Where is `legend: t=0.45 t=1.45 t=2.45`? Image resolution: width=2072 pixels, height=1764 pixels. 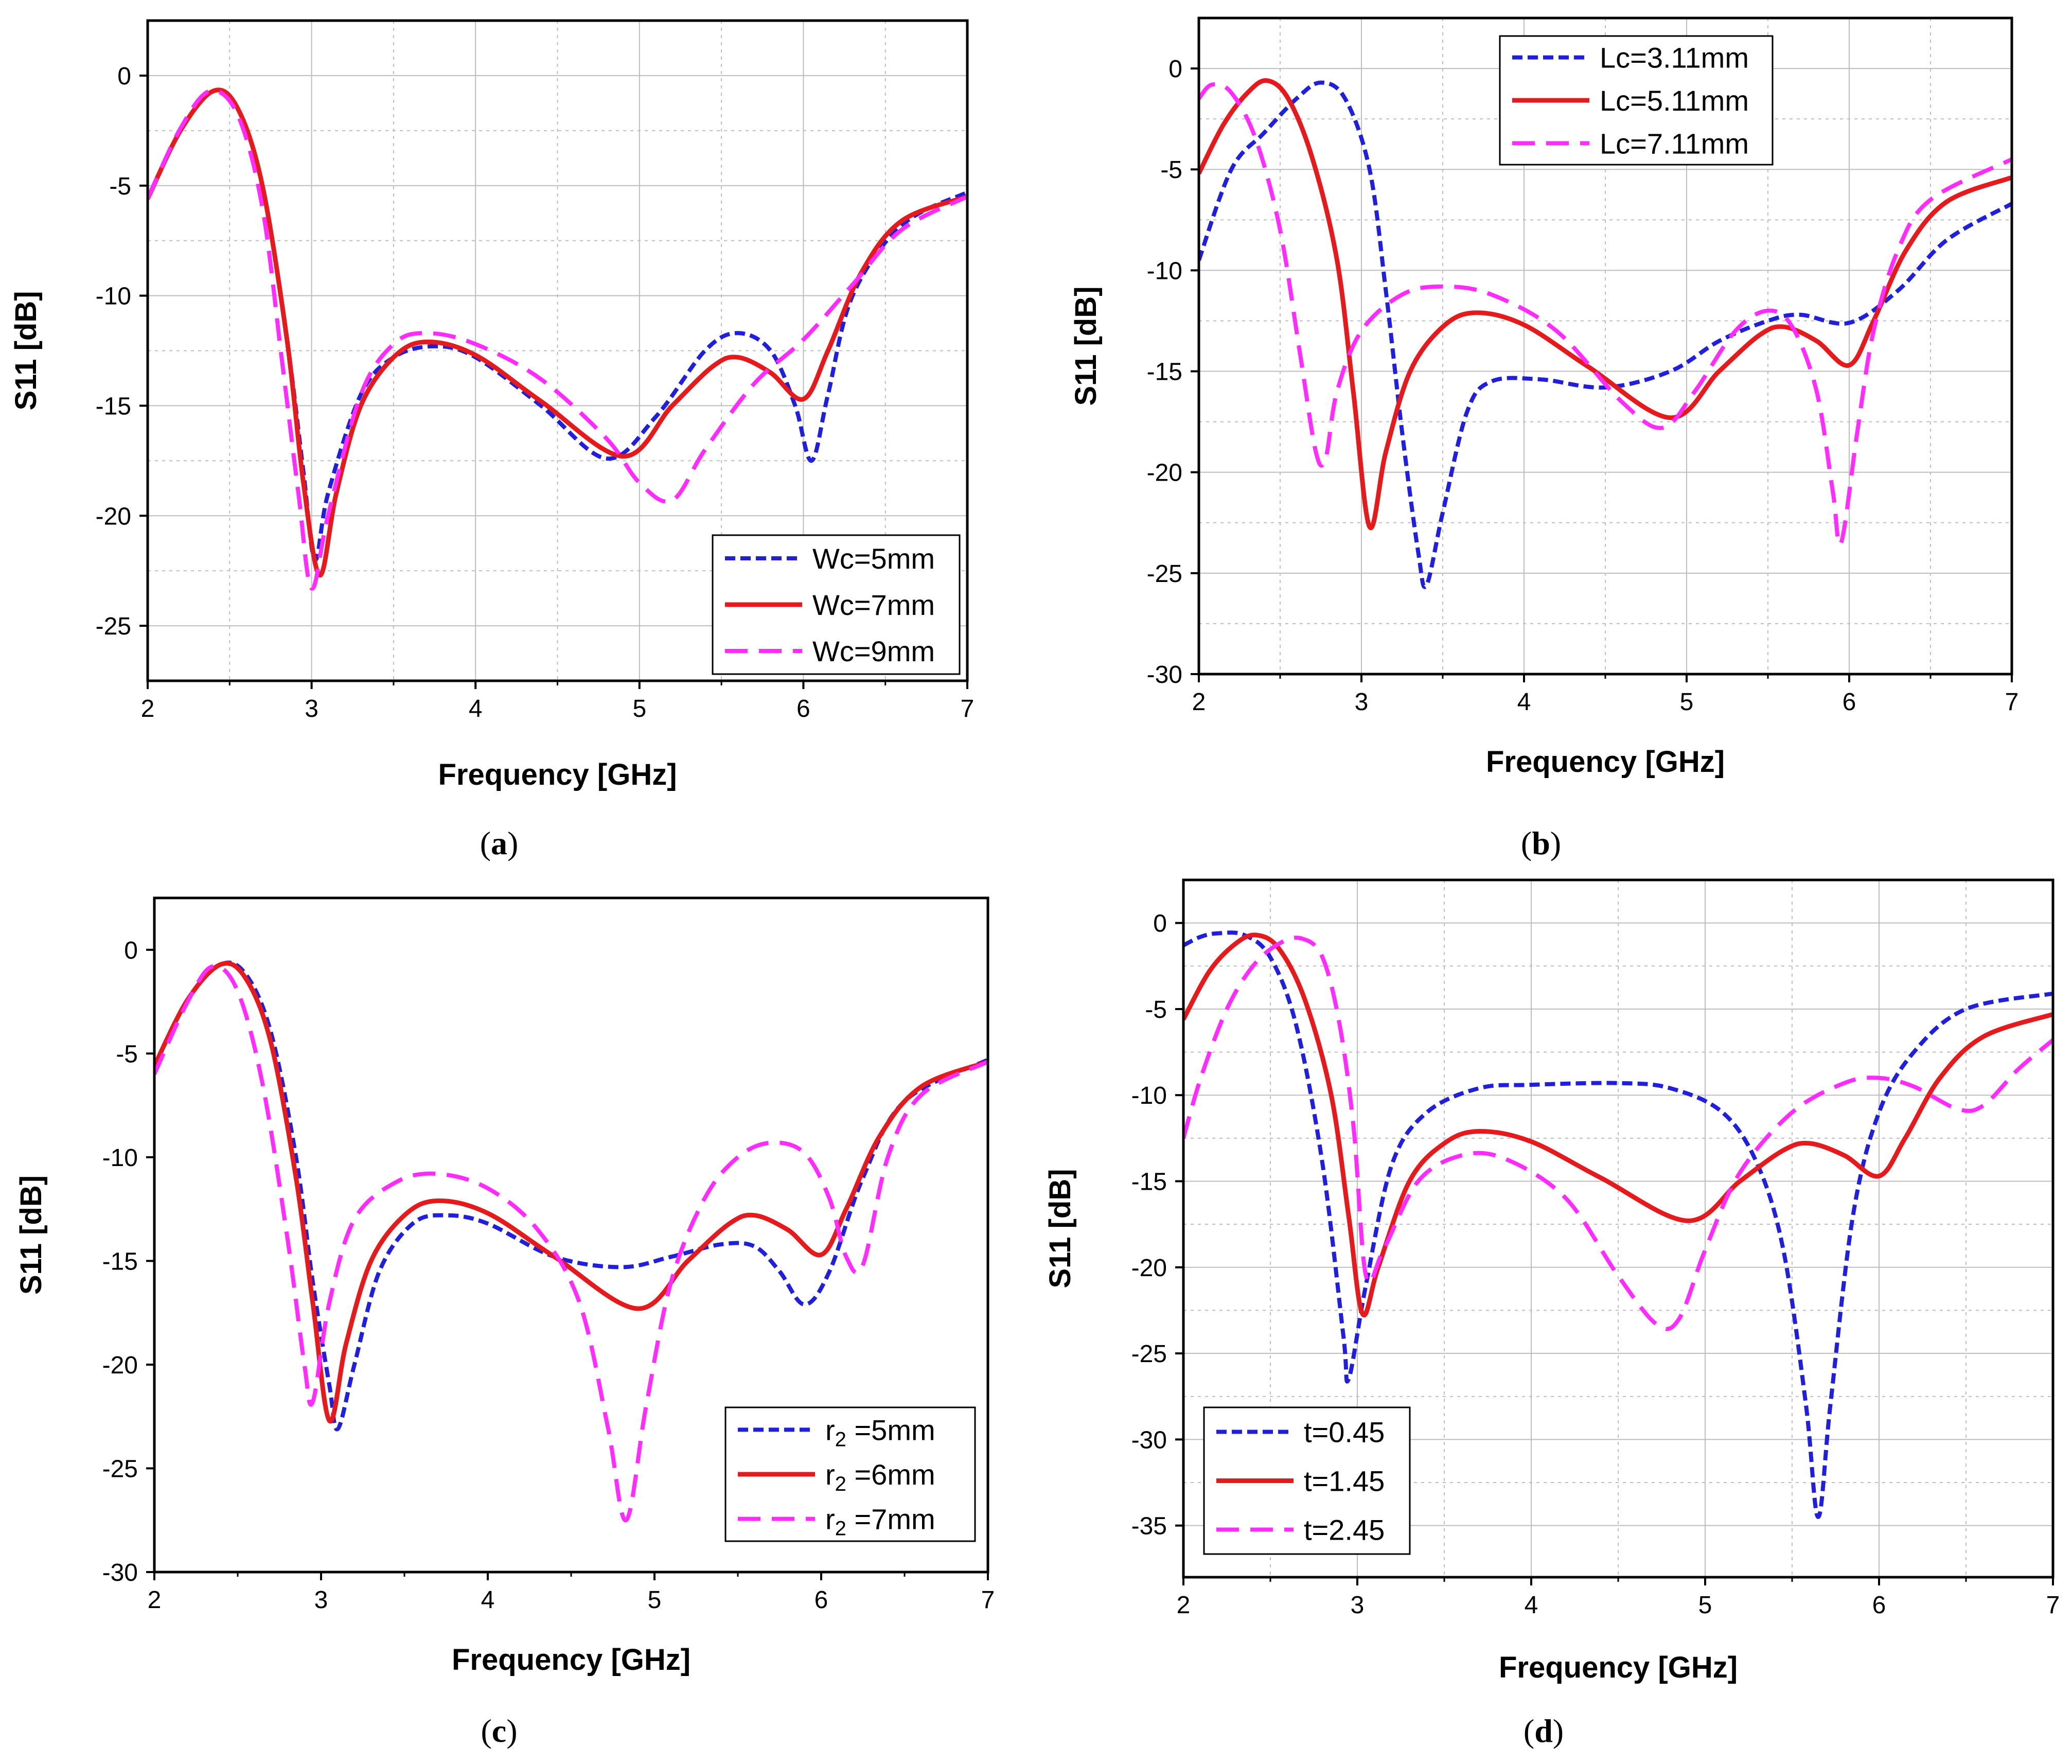
legend: t=0.45 t=1.45 t=2.45 is located at coordinates (1307, 1480).